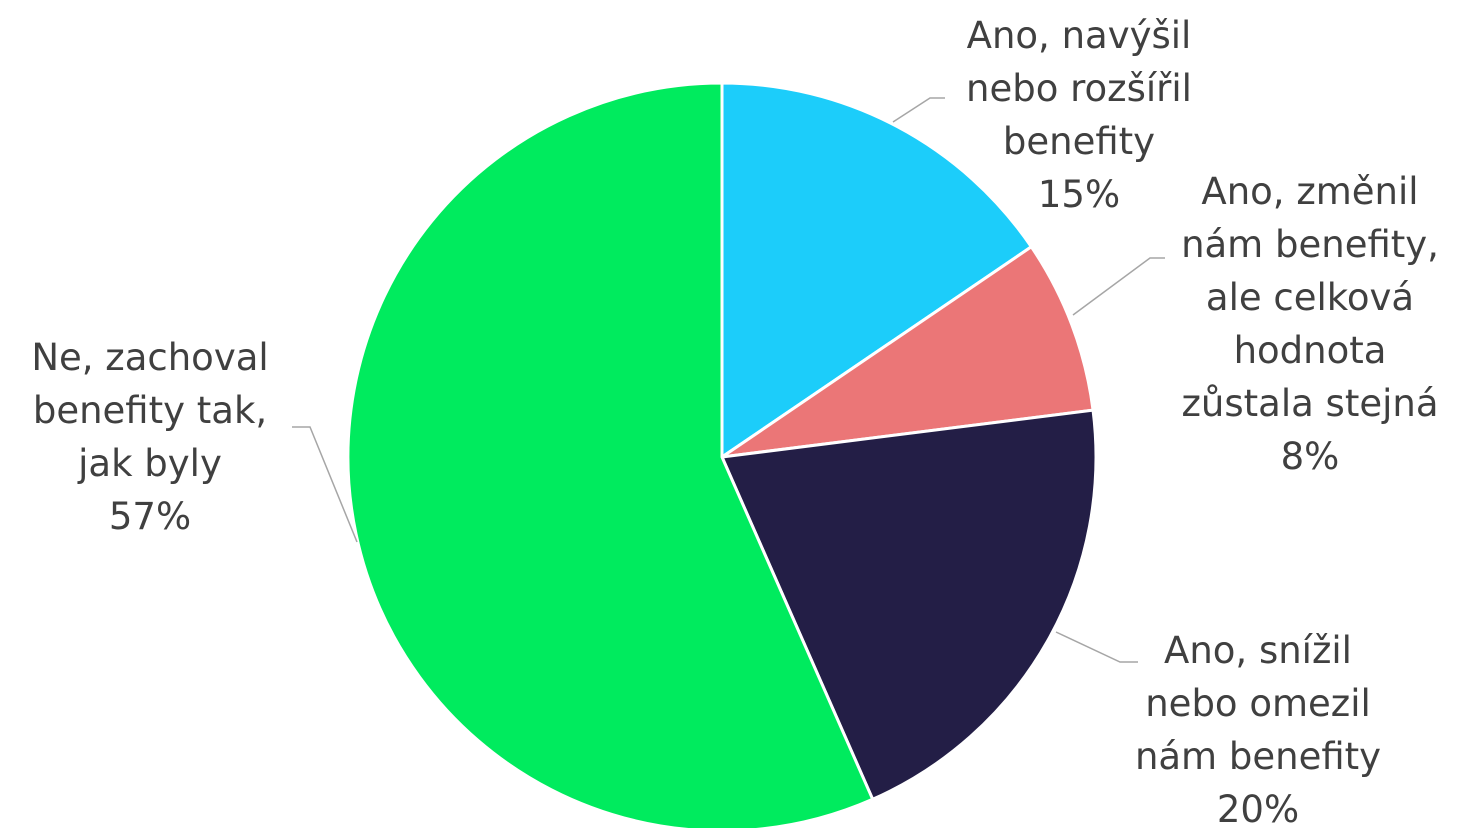 Image resolution: width=1484 pixels, height=828 pixels. I want to click on slice-category-label-line: nebo omezil, so click(1258, 703).